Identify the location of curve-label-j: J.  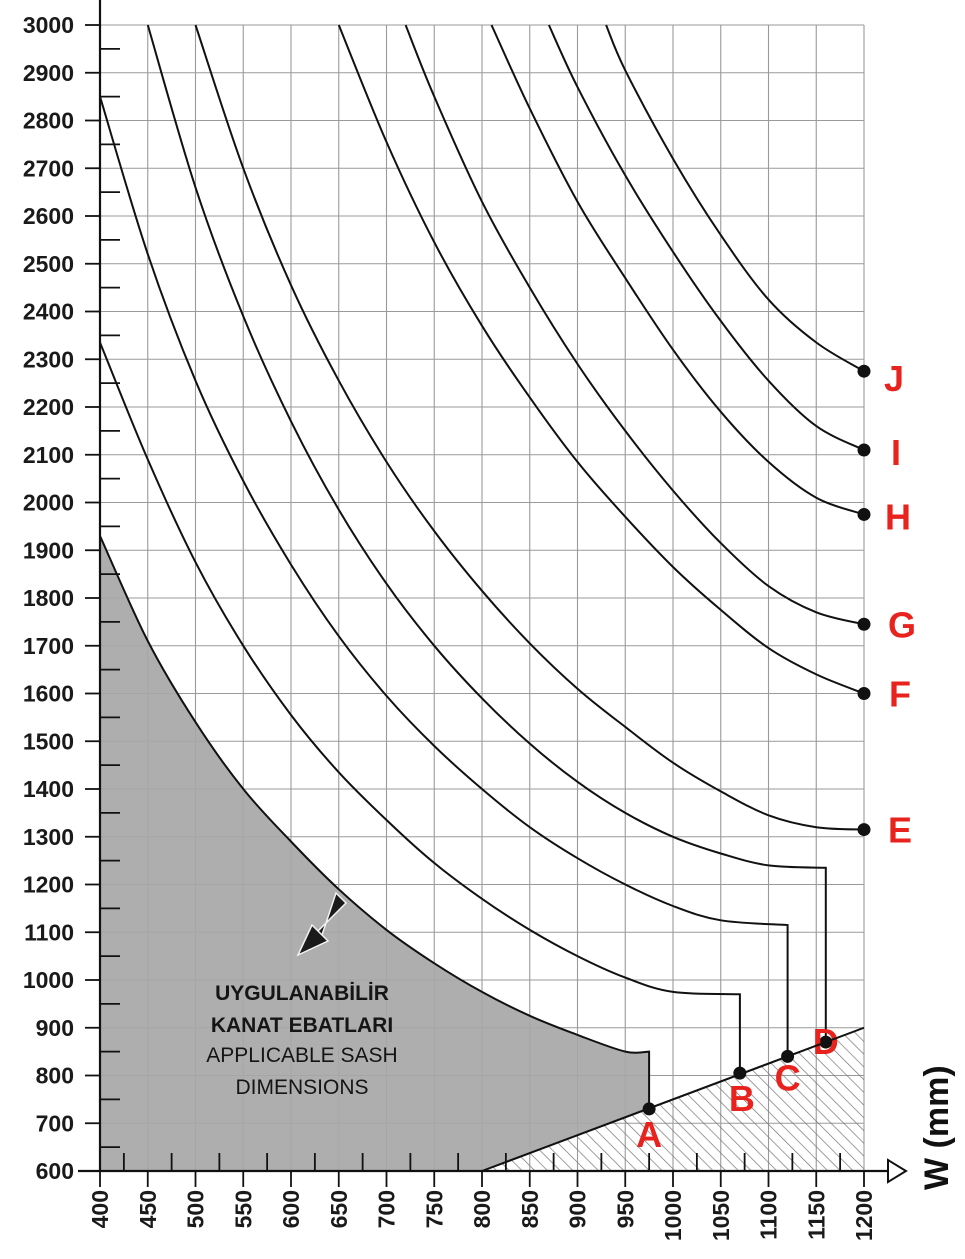
(894, 378).